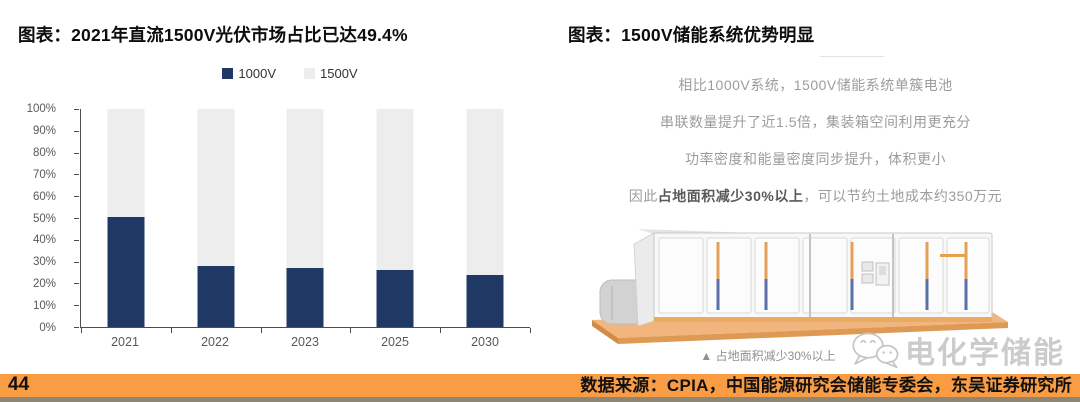 This screenshot has height=402, width=1080. What do you see at coordinates (875, 273) in the screenshot?
I see `control-panel` at bounding box center [875, 273].